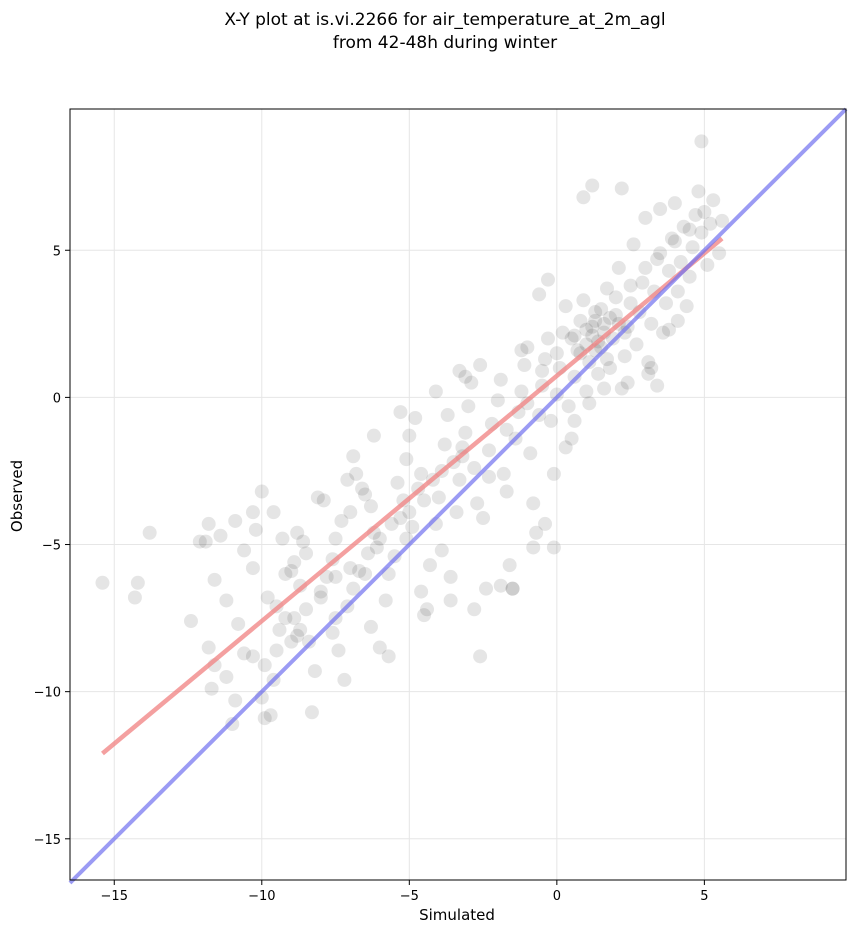 The image size is (854, 934). Describe the element at coordinates (445, 43) in the screenshot. I see `chart-subtitle: from 42-48h during winter` at that location.